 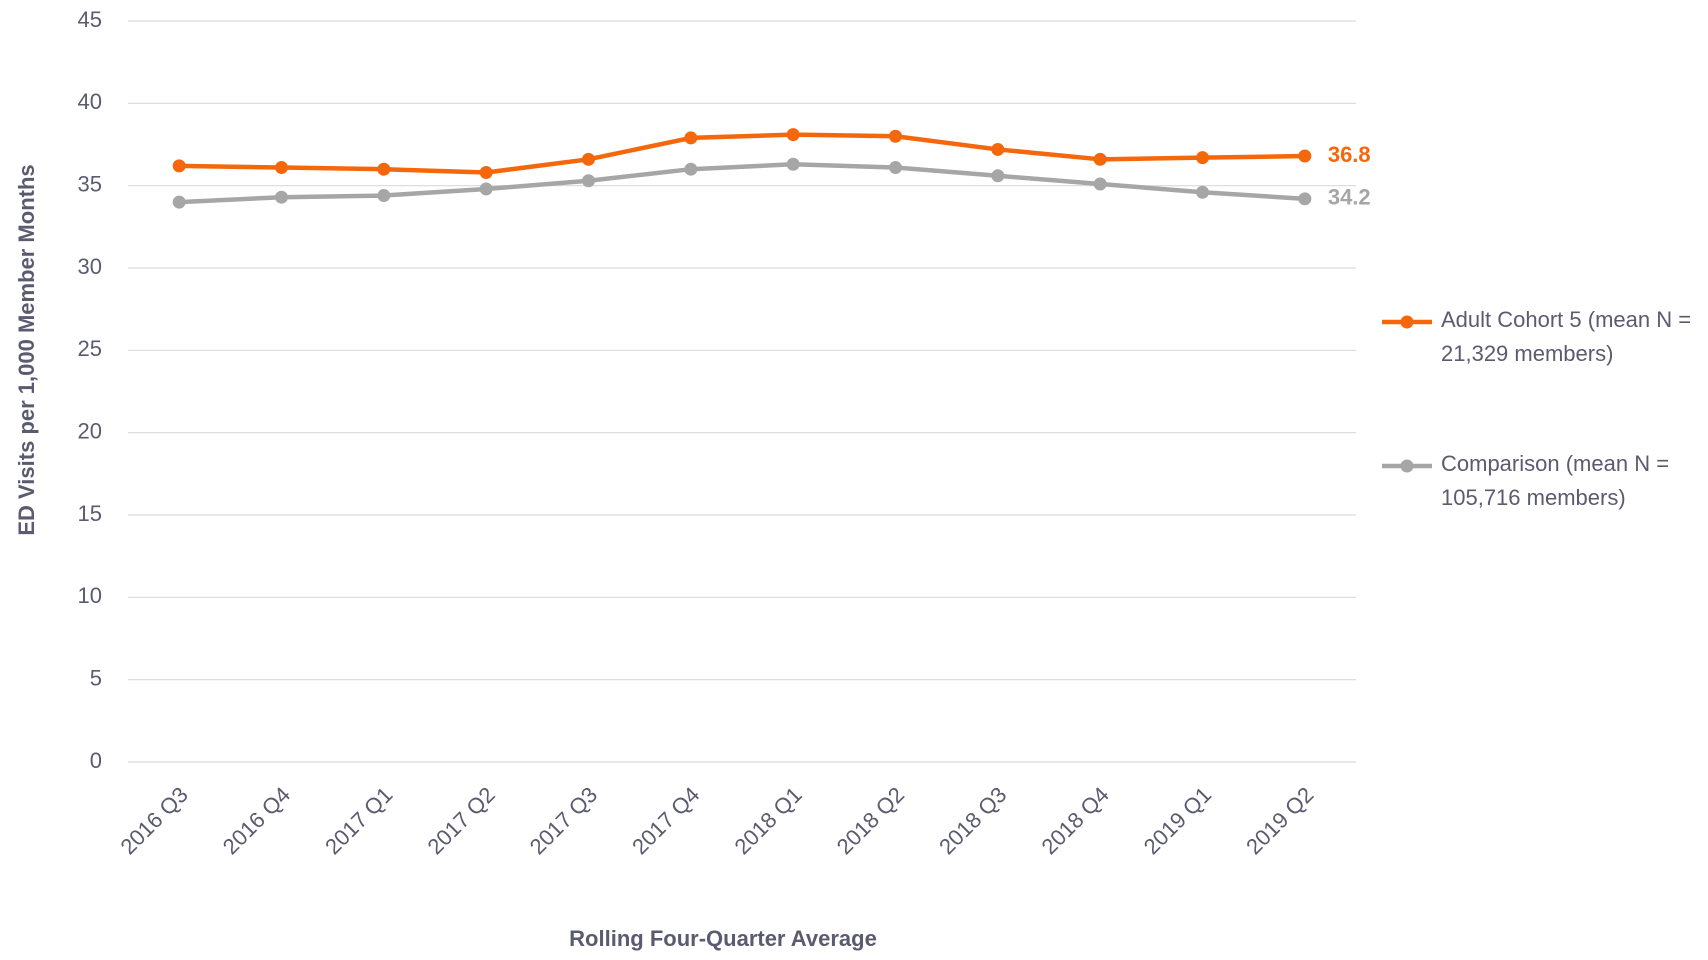 I want to click on x-tick-label: 2018 Q1, so click(x=767, y=820).